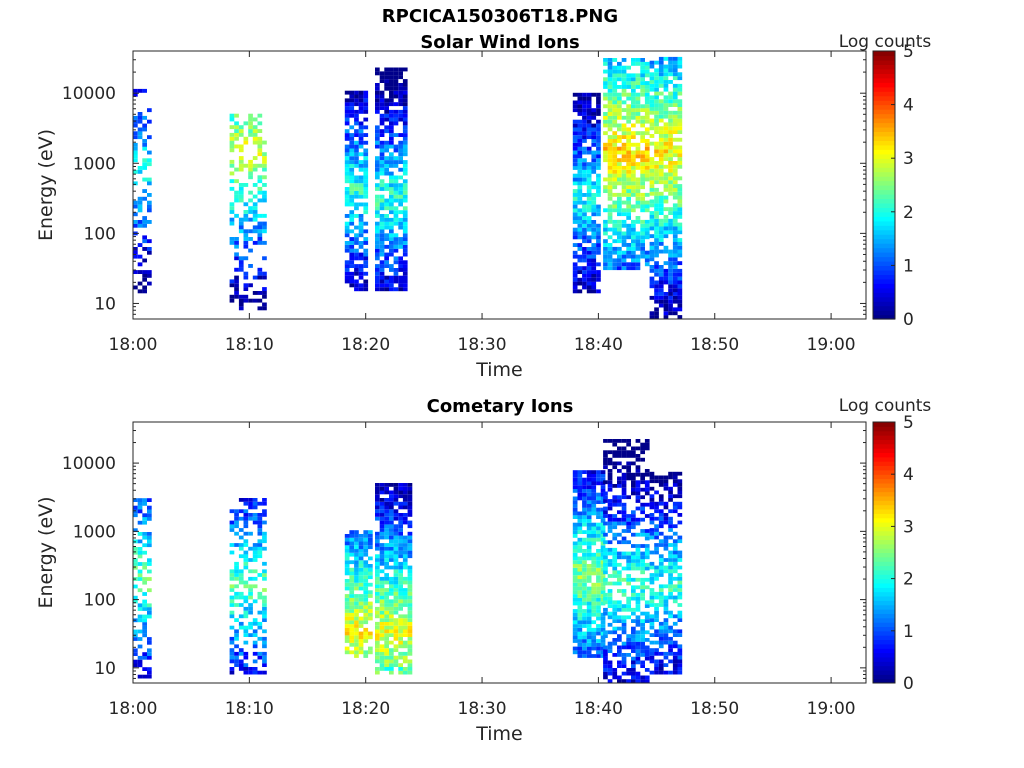 The height and width of the screenshot is (768, 1024). I want to click on colorbar-segment, so click(884, 313).